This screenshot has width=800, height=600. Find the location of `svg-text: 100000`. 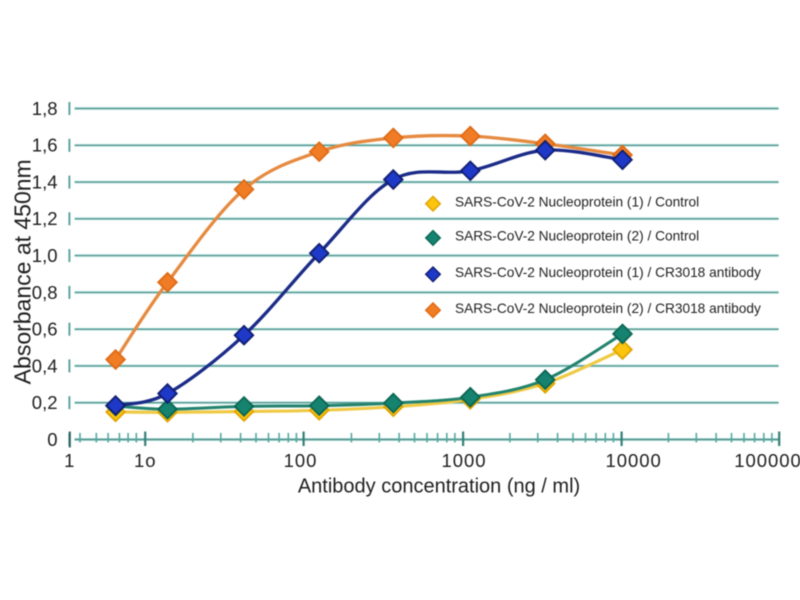

svg-text: 100000 is located at coordinates (767, 460).